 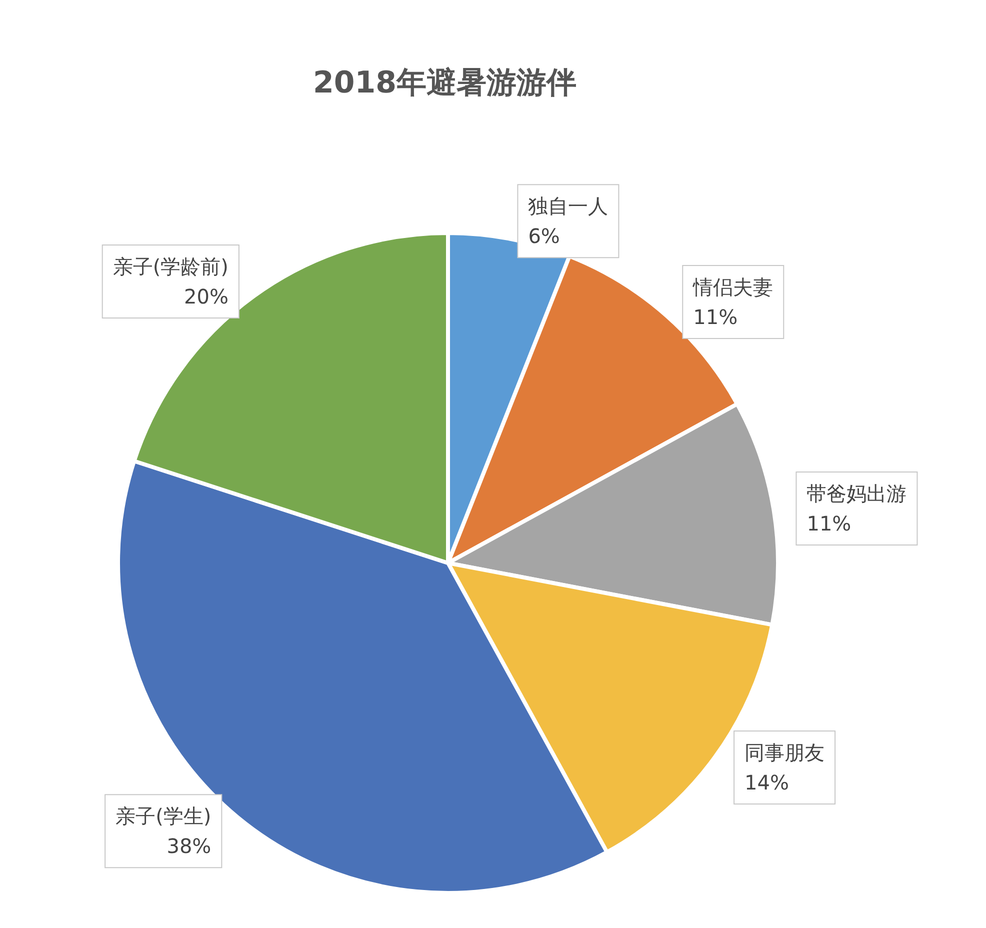 What do you see at coordinates (206, 296) in the screenshot?
I see `data-label: 20%` at bounding box center [206, 296].